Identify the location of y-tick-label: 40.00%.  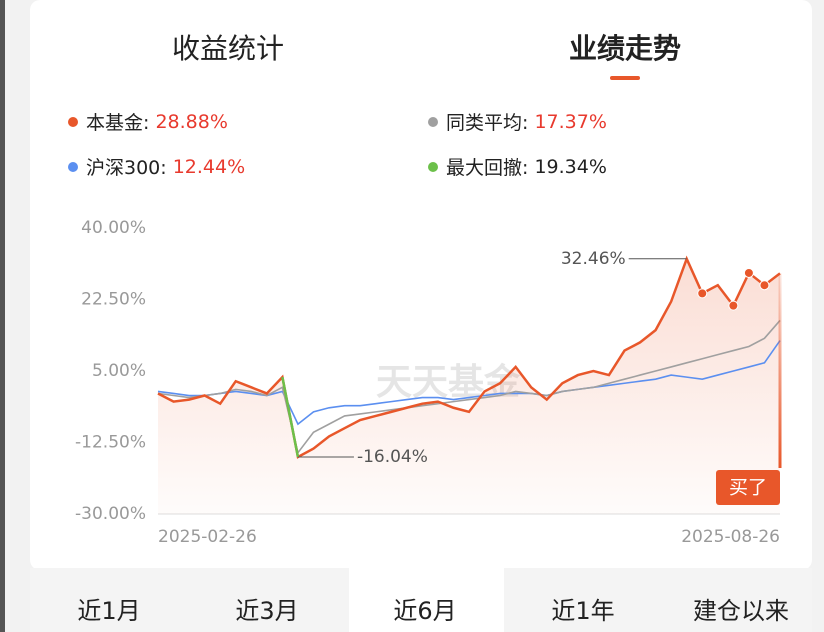
(113, 228).